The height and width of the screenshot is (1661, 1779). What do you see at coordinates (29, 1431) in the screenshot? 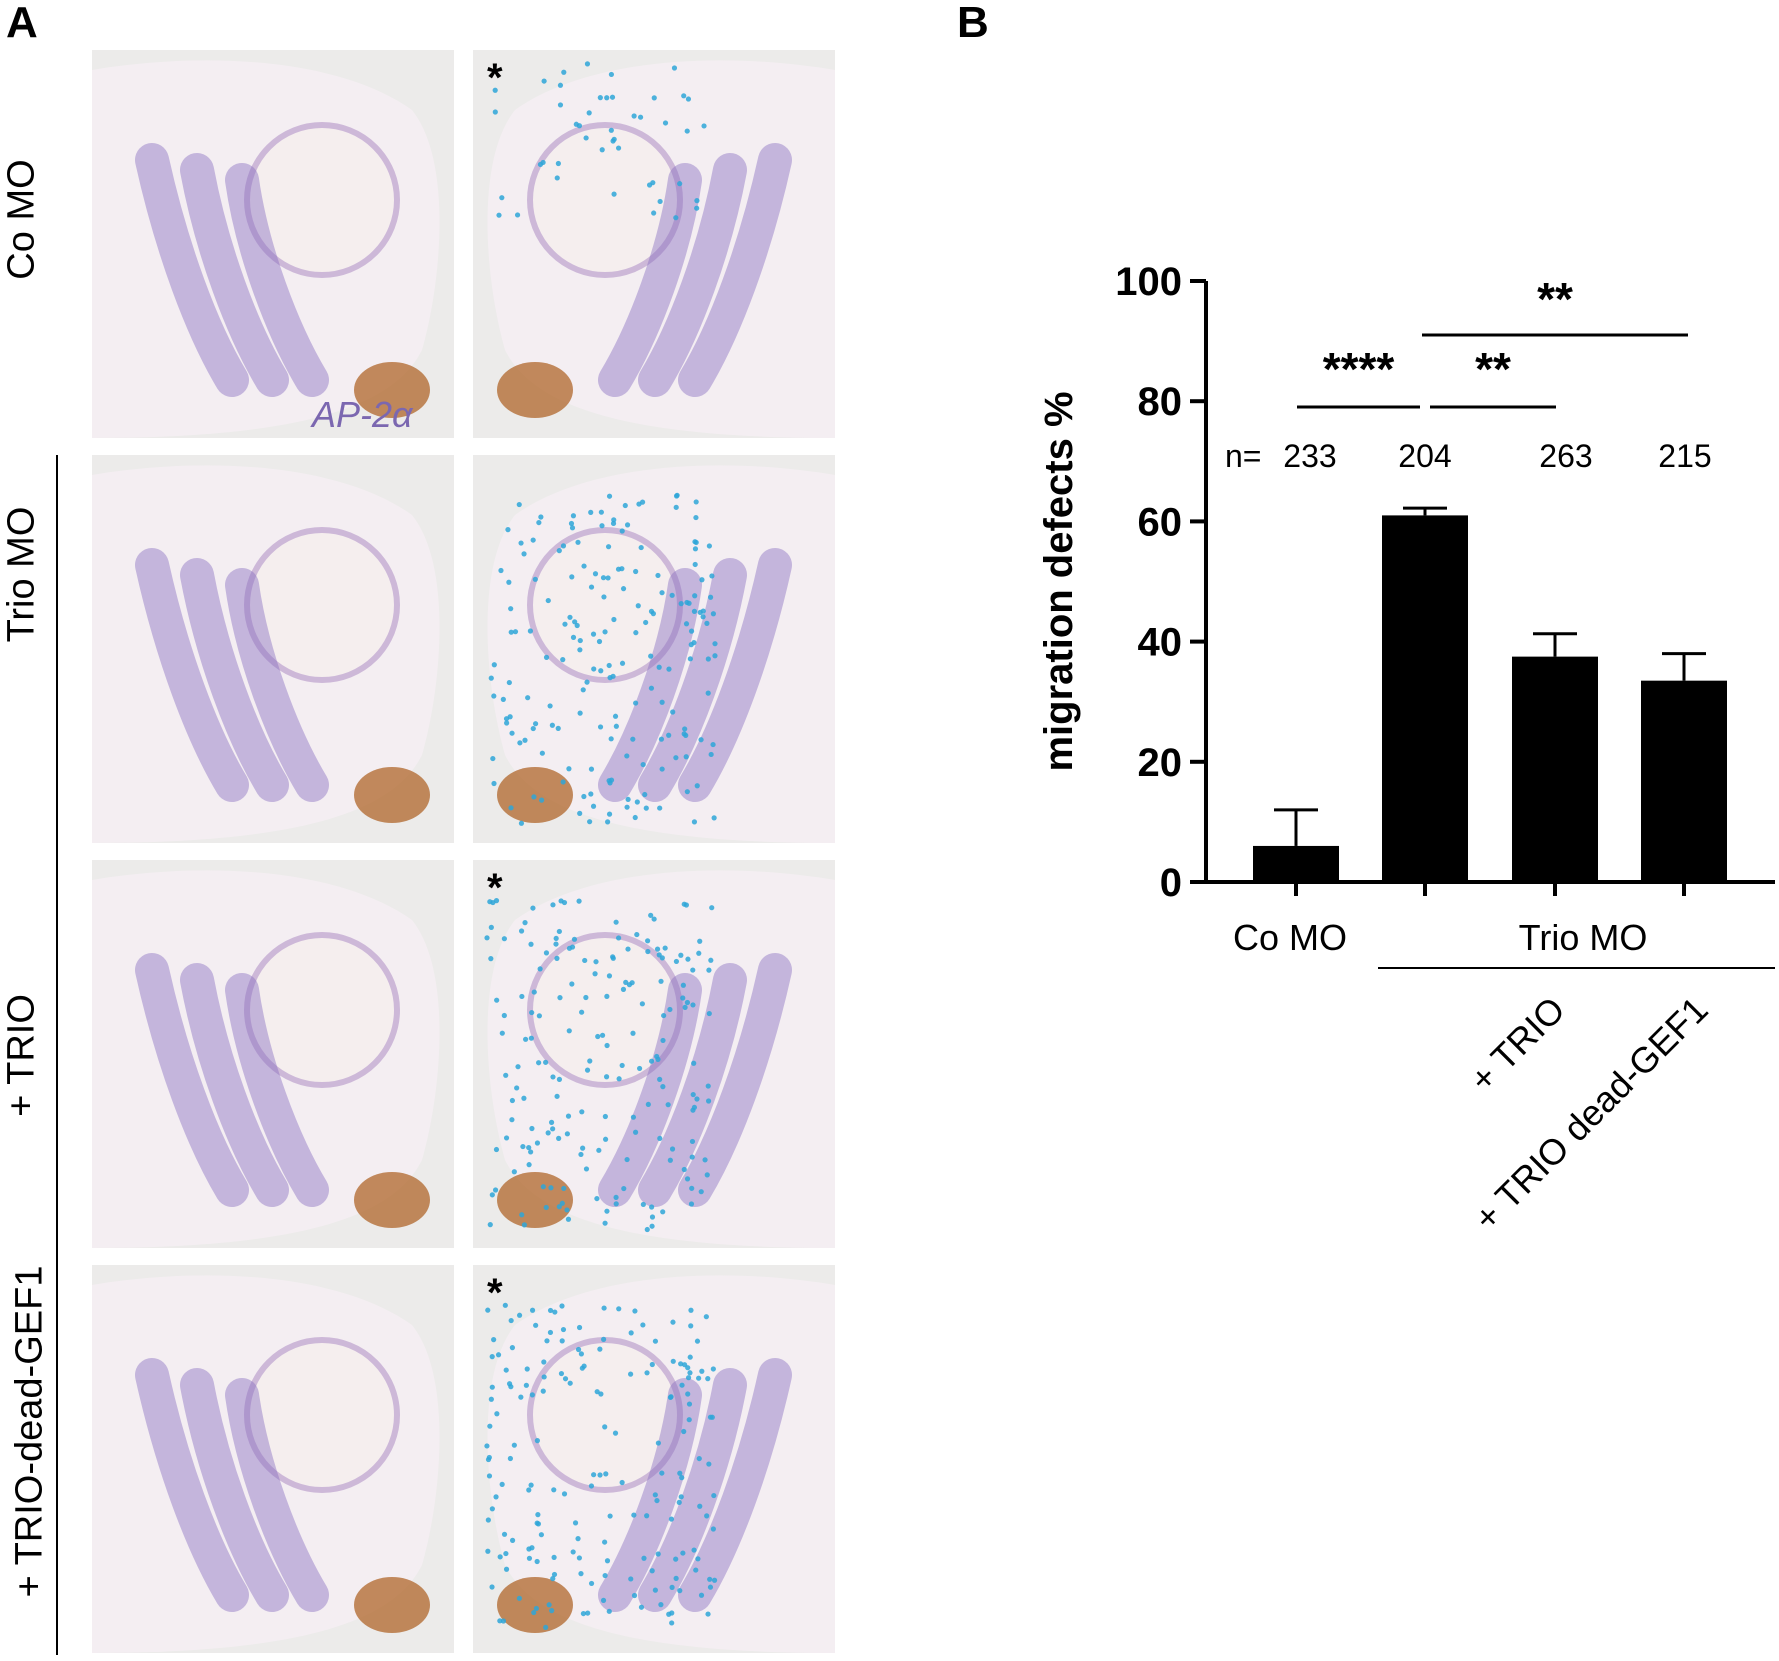
I see `row-label-plus-trio-dead-gef1: + TRIO-dead-GEF1` at bounding box center [29, 1431].